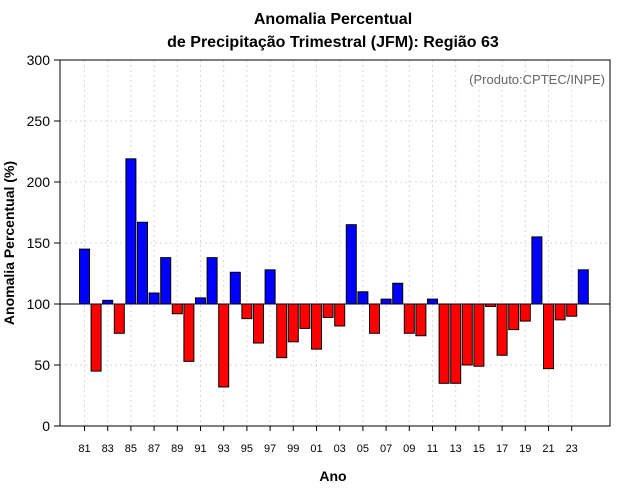  I want to click on x-tick-label: 15, so click(479, 449).